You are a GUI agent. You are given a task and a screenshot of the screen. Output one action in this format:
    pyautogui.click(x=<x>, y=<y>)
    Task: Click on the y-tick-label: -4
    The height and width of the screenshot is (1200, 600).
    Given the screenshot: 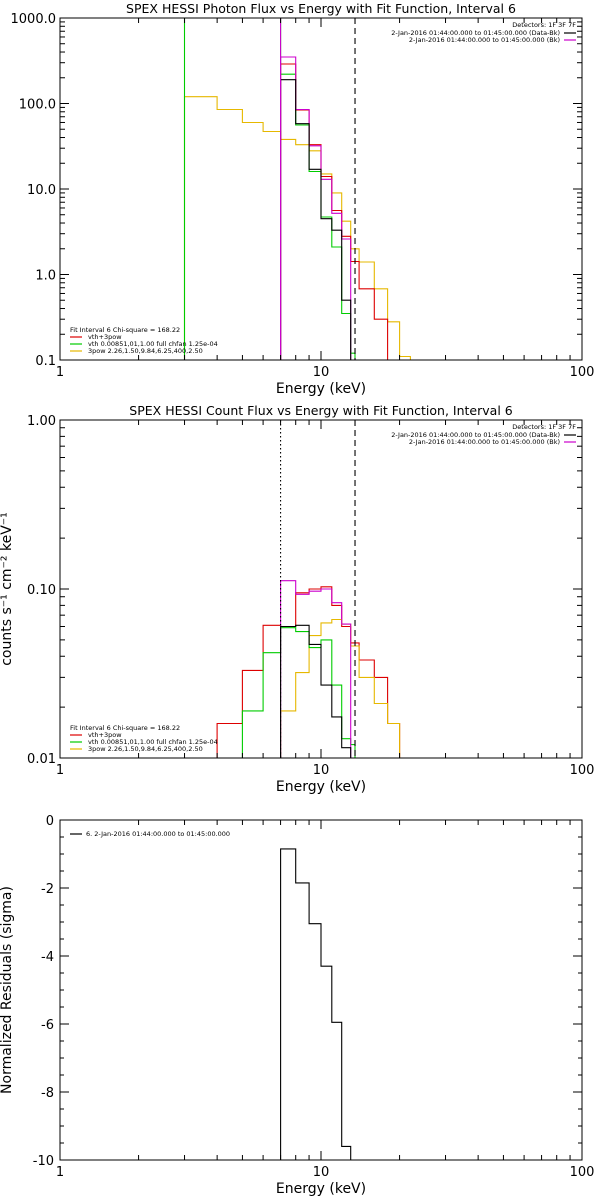 What is the action you would take?
    pyautogui.click(x=47, y=957)
    